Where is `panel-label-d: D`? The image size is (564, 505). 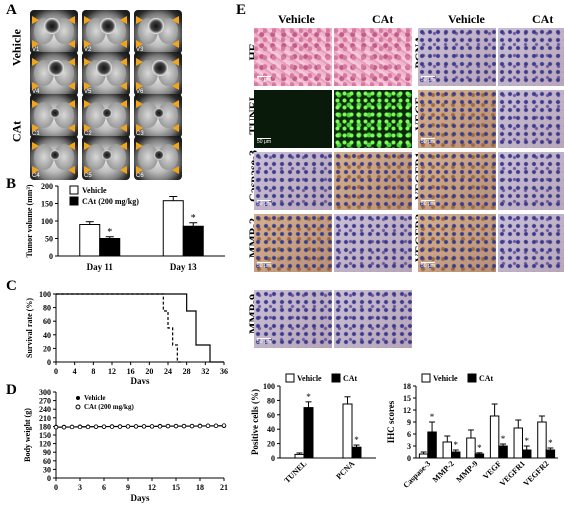 panel-label-d: D is located at coordinates (11, 390).